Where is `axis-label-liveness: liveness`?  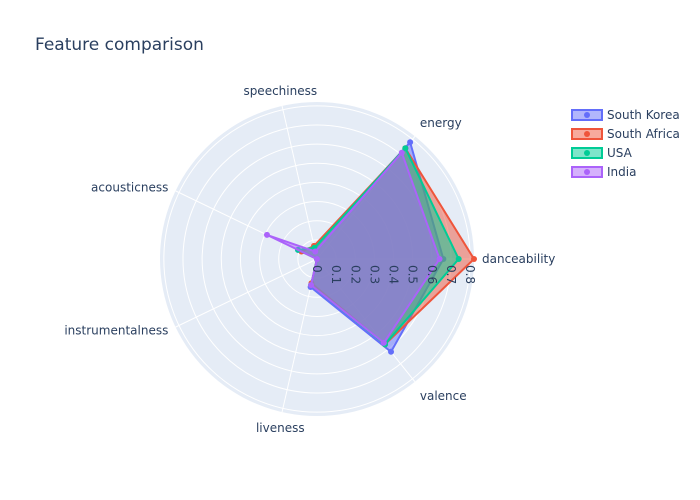 axis-label-liveness: liveness is located at coordinates (280, 428).